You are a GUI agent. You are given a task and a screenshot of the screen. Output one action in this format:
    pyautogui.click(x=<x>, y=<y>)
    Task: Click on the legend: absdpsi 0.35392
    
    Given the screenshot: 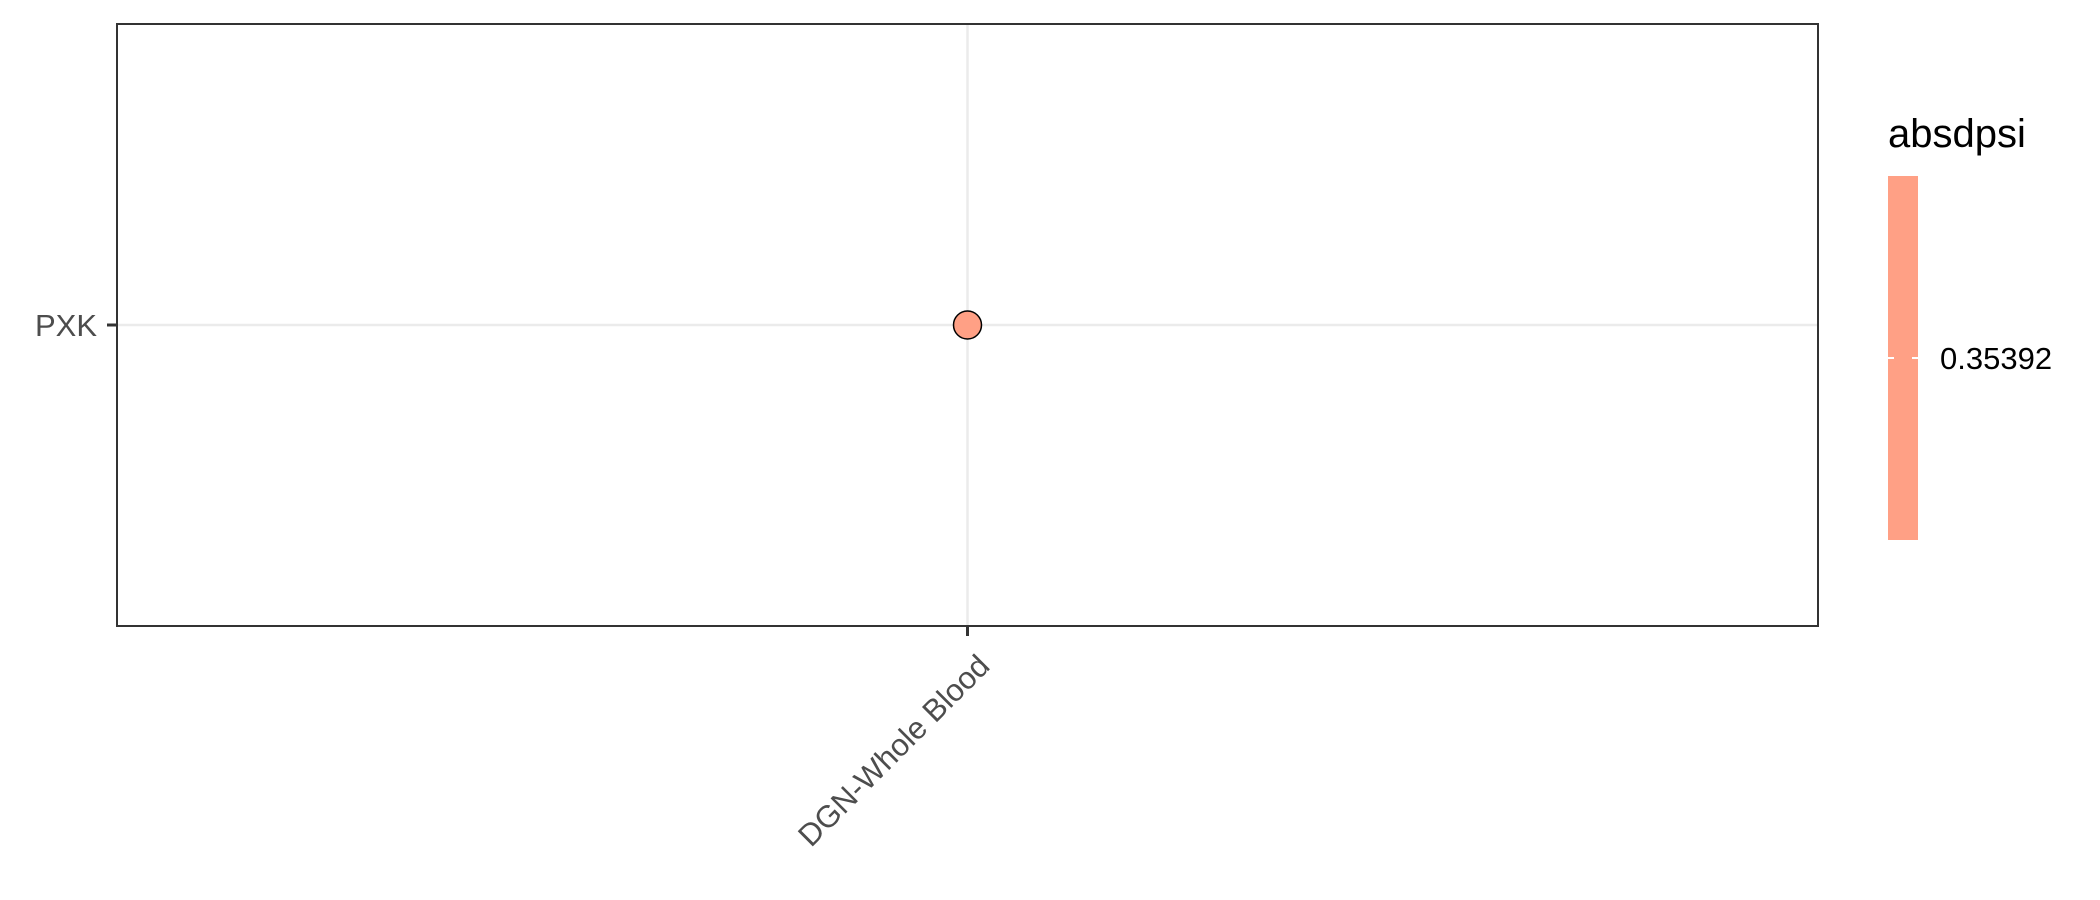 What is the action you would take?
    pyautogui.click(x=1970, y=326)
    